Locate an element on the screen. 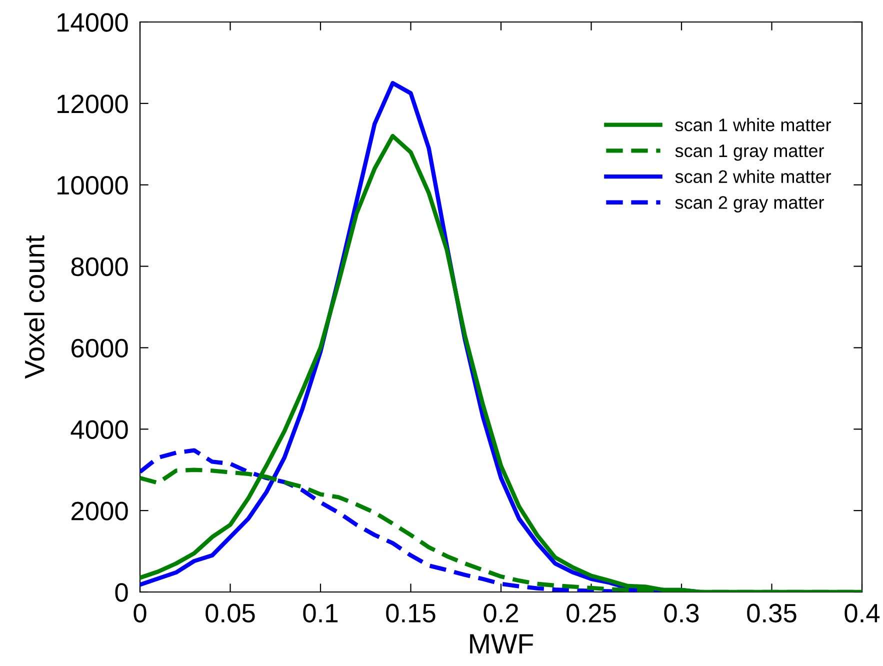 This screenshot has height=666, width=883. x-tick-label: 0.35 is located at coordinates (771, 613).